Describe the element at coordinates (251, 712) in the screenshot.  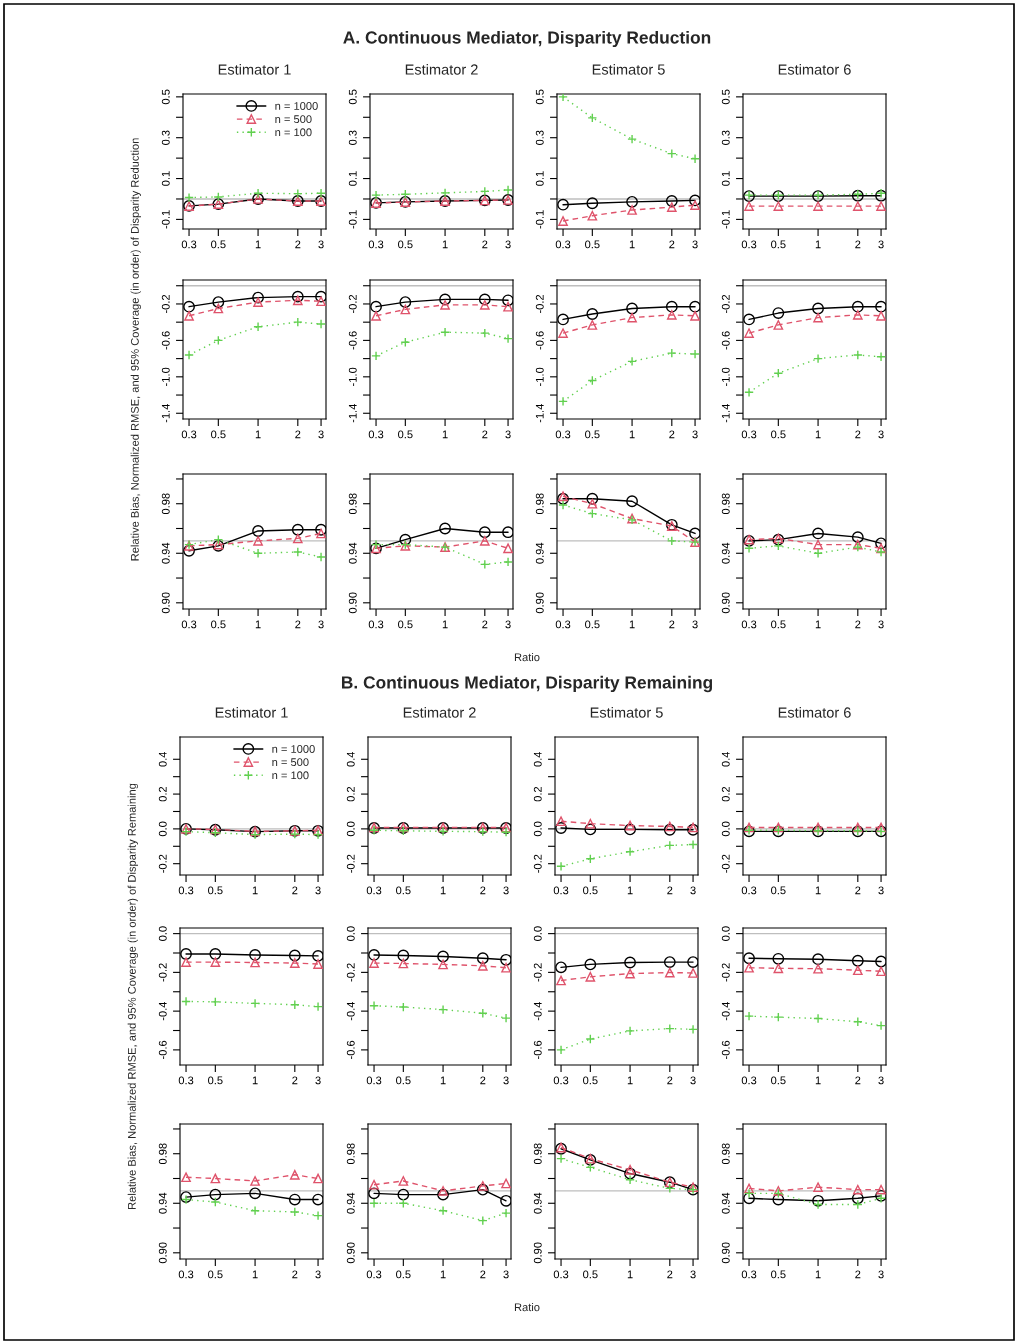
I see `chart-title: Estimator 1` at that location.